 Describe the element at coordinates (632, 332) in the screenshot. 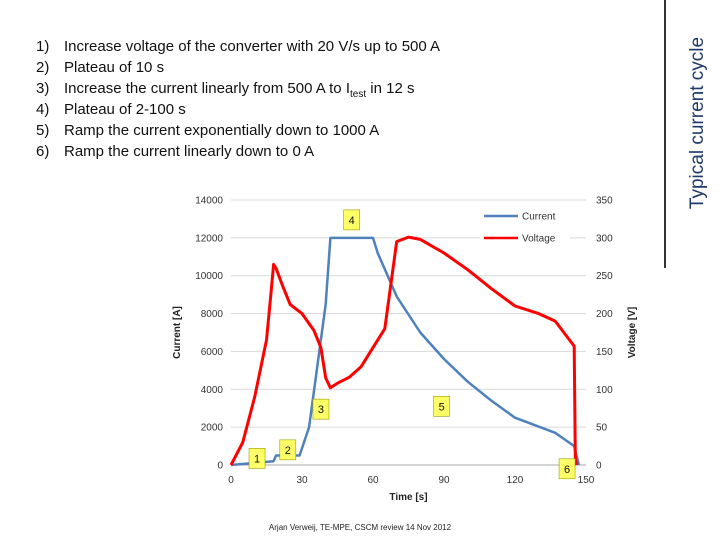

I see `y2-axis-title: Voltage [V]` at that location.